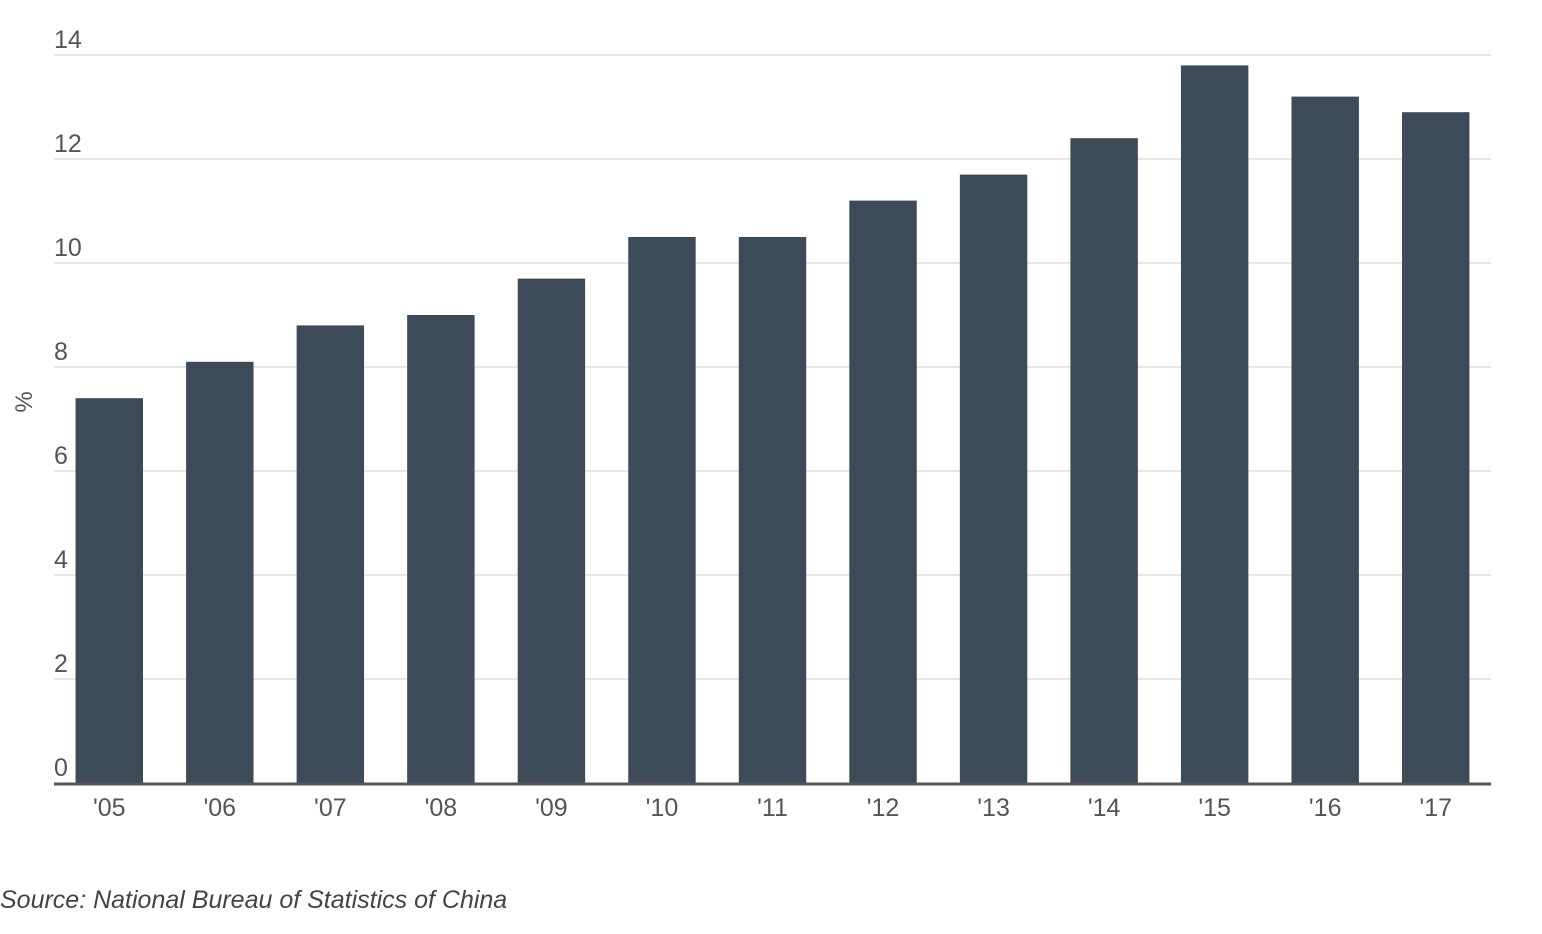 This screenshot has height=934, width=1542. What do you see at coordinates (330, 808) in the screenshot?
I see `x-tick-label: '07` at bounding box center [330, 808].